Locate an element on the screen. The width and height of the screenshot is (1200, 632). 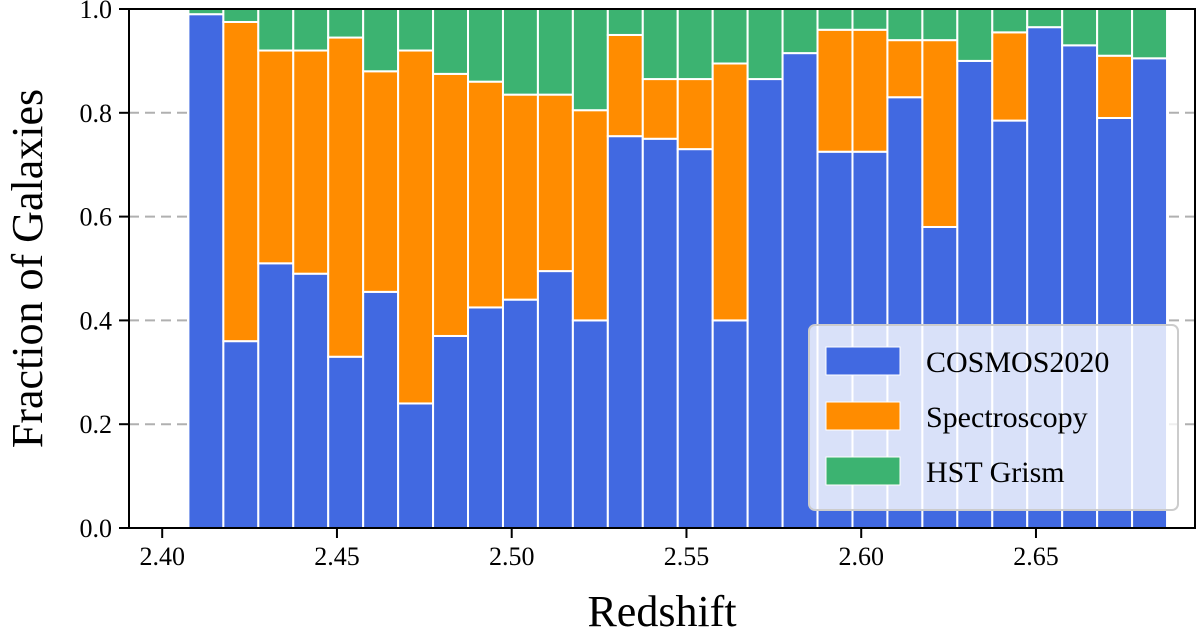
x-tick-label: 2.50 is located at coordinates (512, 556).